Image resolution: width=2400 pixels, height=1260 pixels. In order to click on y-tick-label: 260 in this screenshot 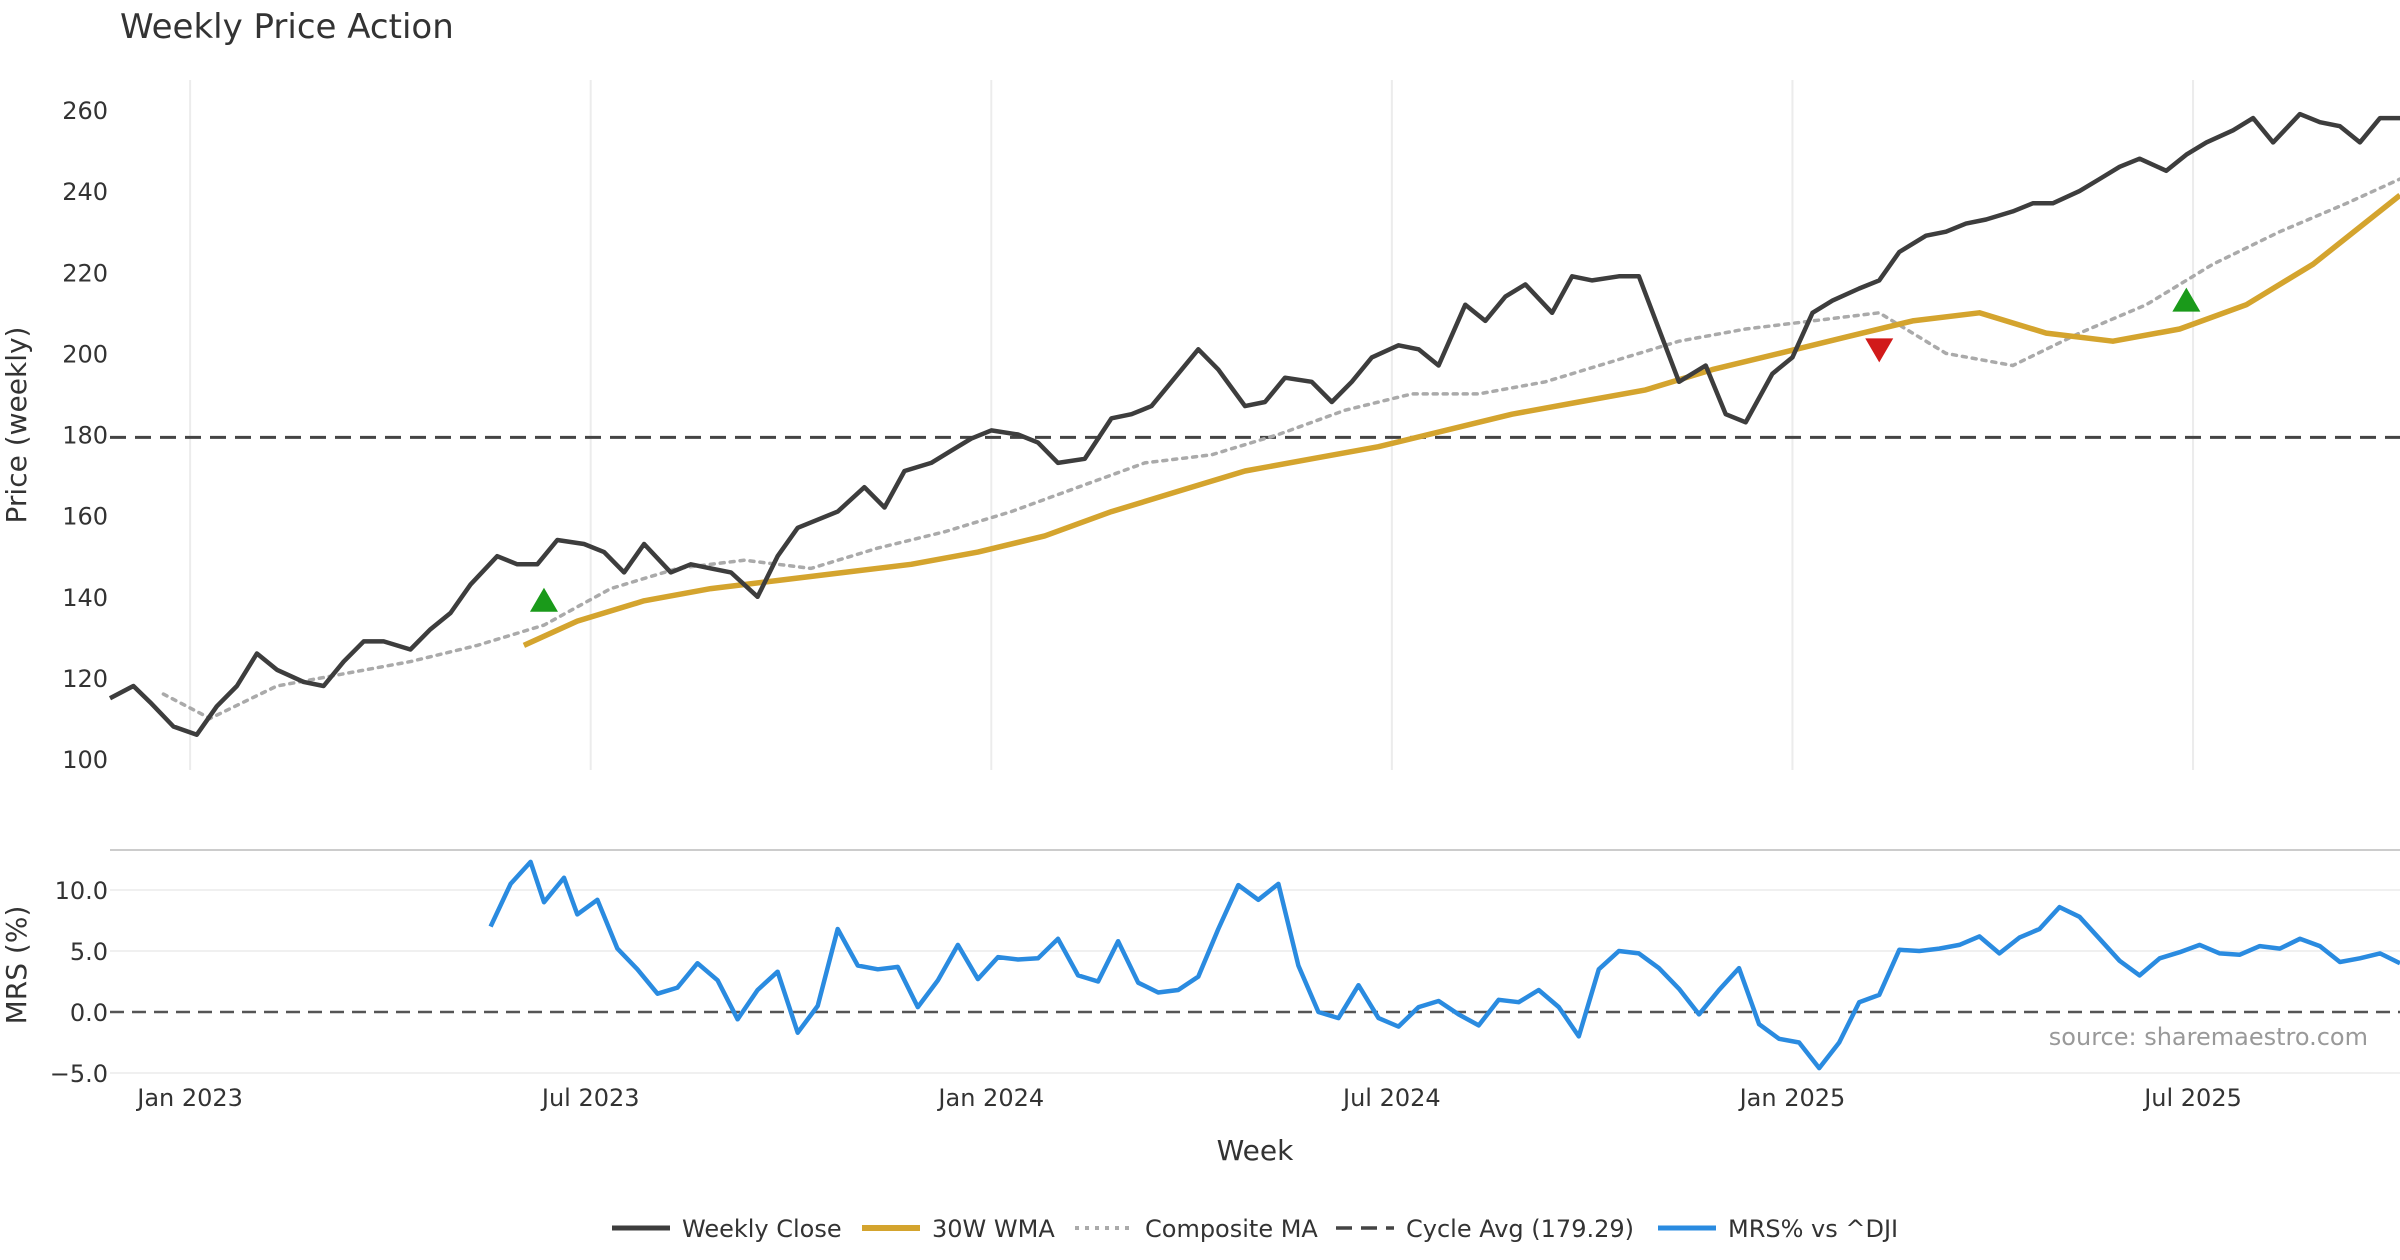, I will do `click(85, 111)`.